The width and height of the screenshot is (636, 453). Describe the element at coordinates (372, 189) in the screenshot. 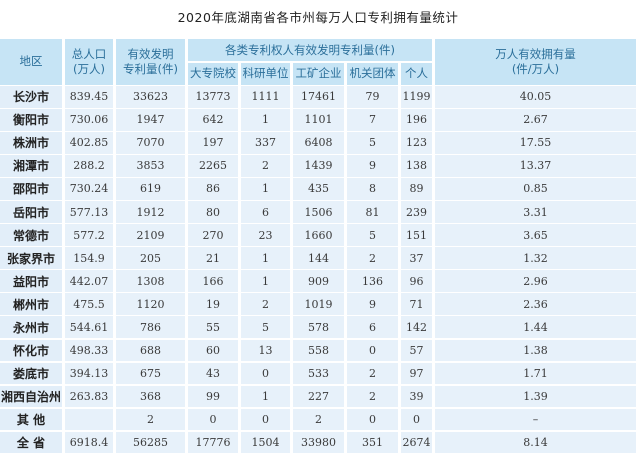

I see `cell-institutions: 8` at that location.